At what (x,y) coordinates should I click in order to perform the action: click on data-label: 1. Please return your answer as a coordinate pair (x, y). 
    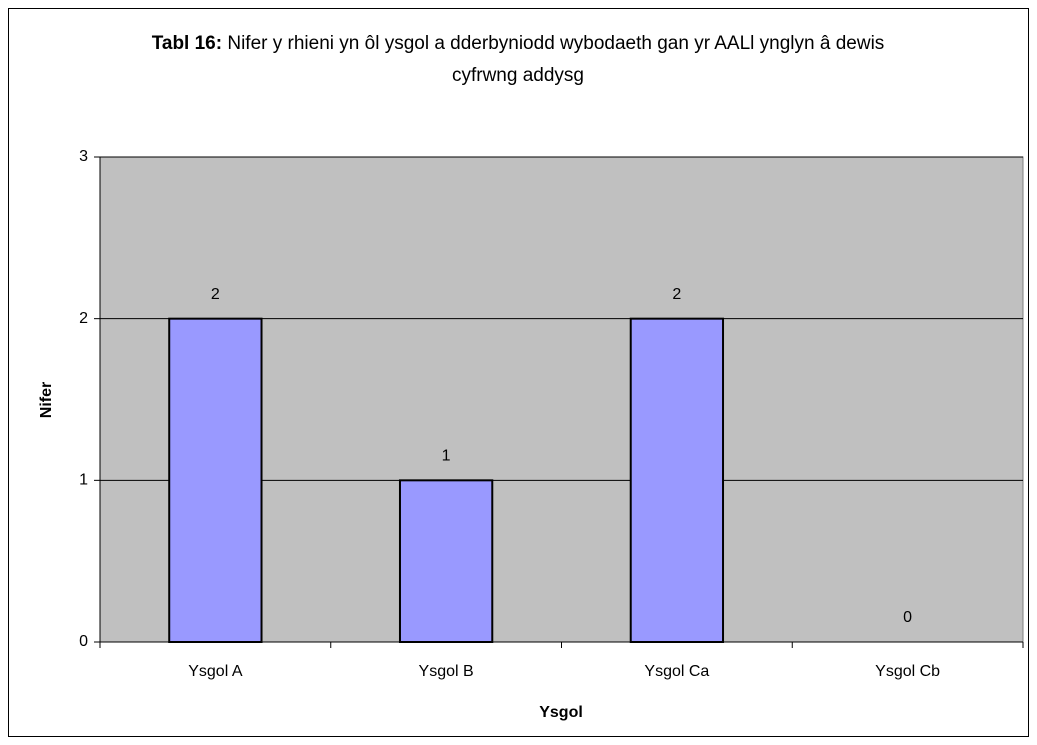
    Looking at the image, I should click on (446, 456).